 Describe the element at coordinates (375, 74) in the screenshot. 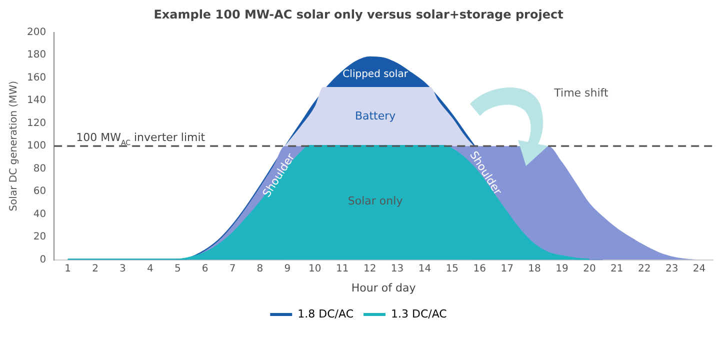

I see `annotation: Clipped solar` at that location.